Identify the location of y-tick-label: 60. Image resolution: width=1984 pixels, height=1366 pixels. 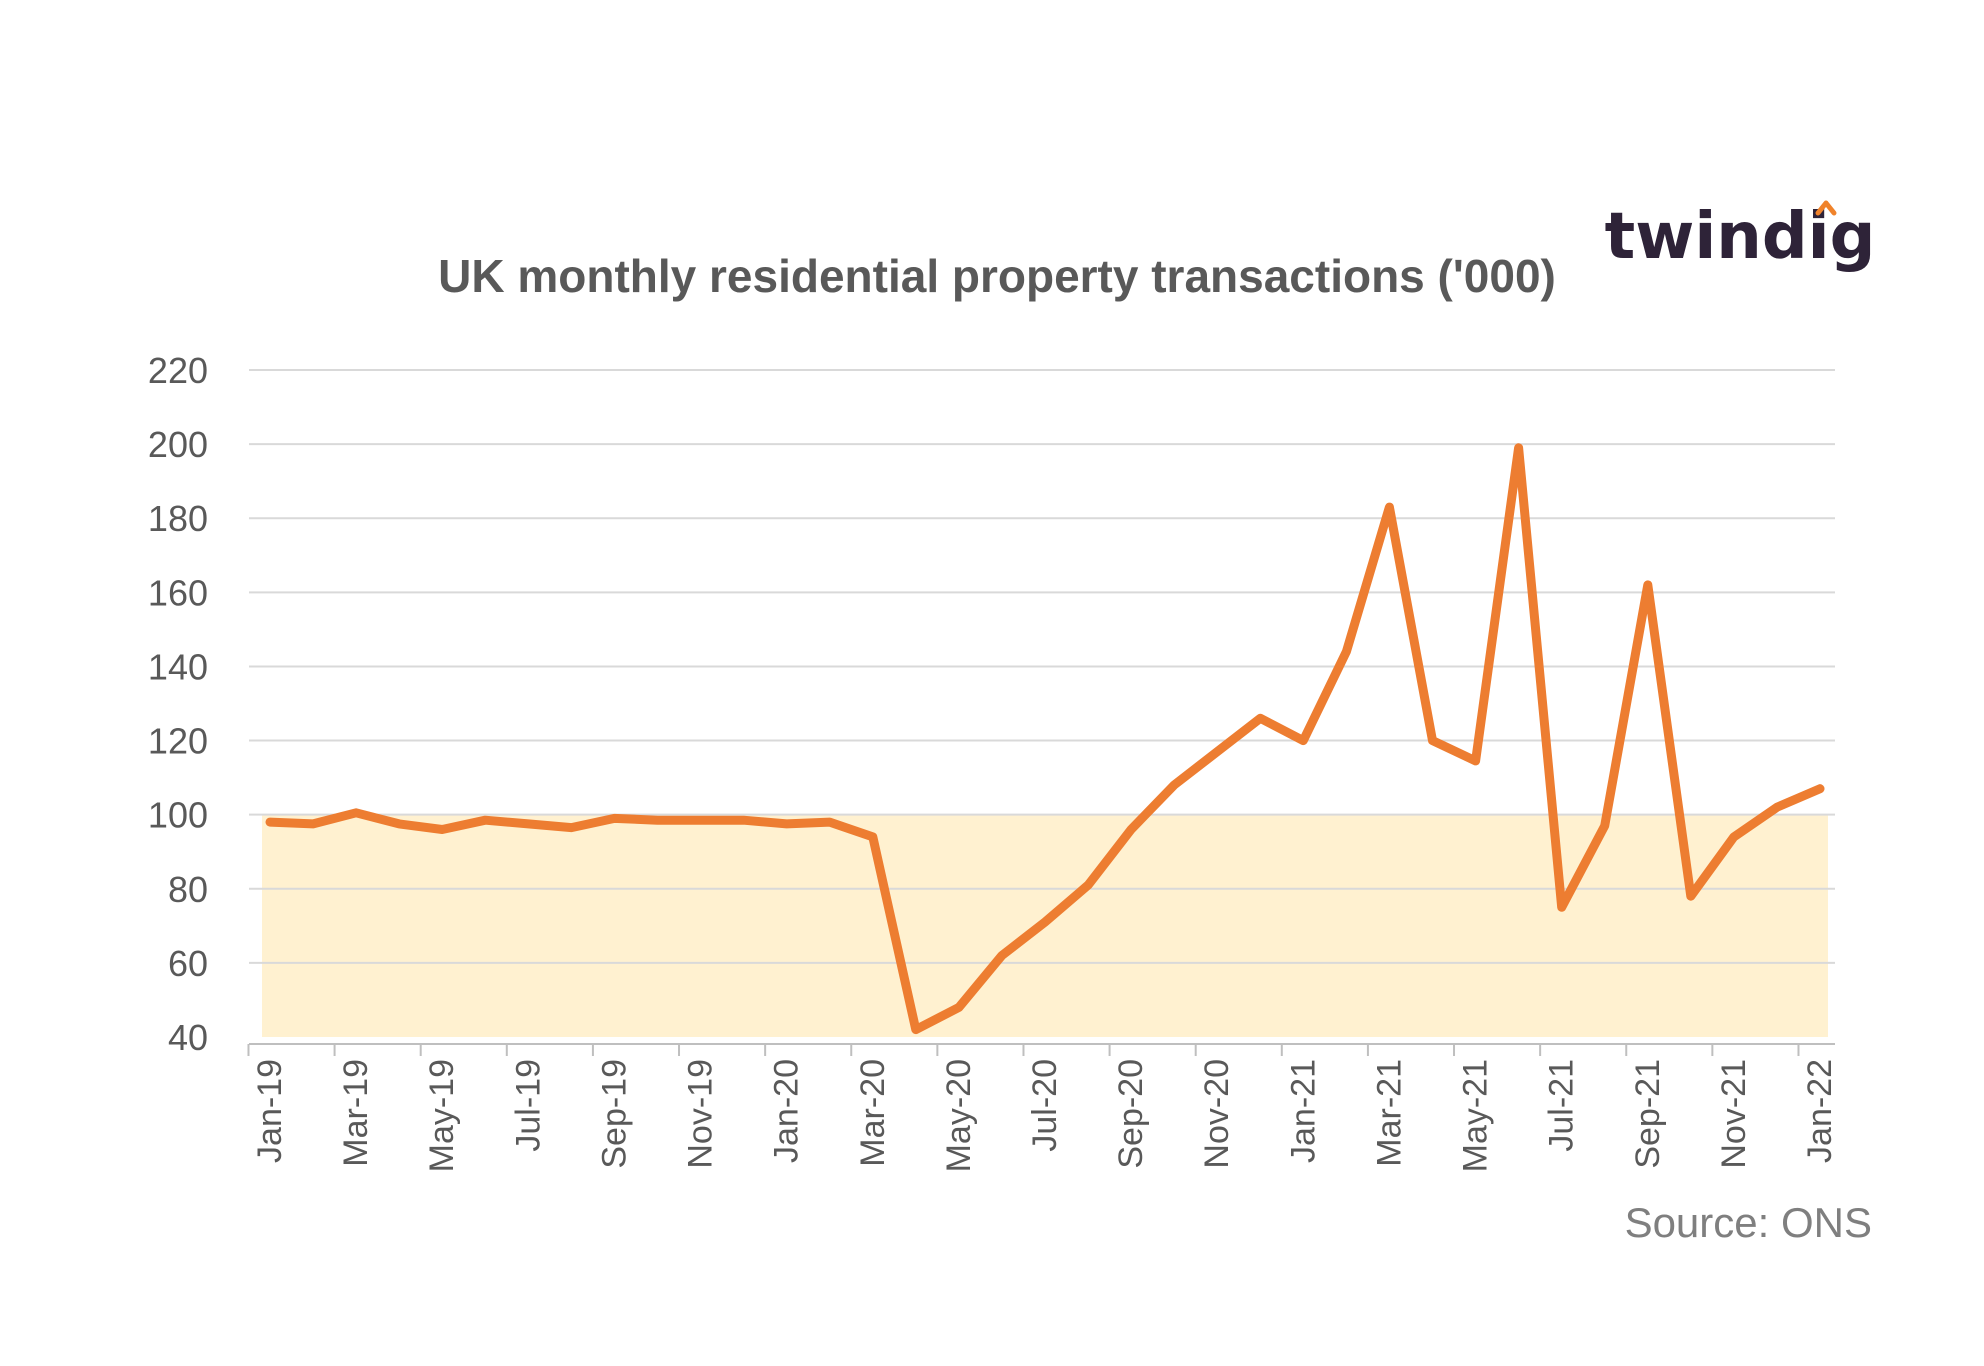
(188, 963).